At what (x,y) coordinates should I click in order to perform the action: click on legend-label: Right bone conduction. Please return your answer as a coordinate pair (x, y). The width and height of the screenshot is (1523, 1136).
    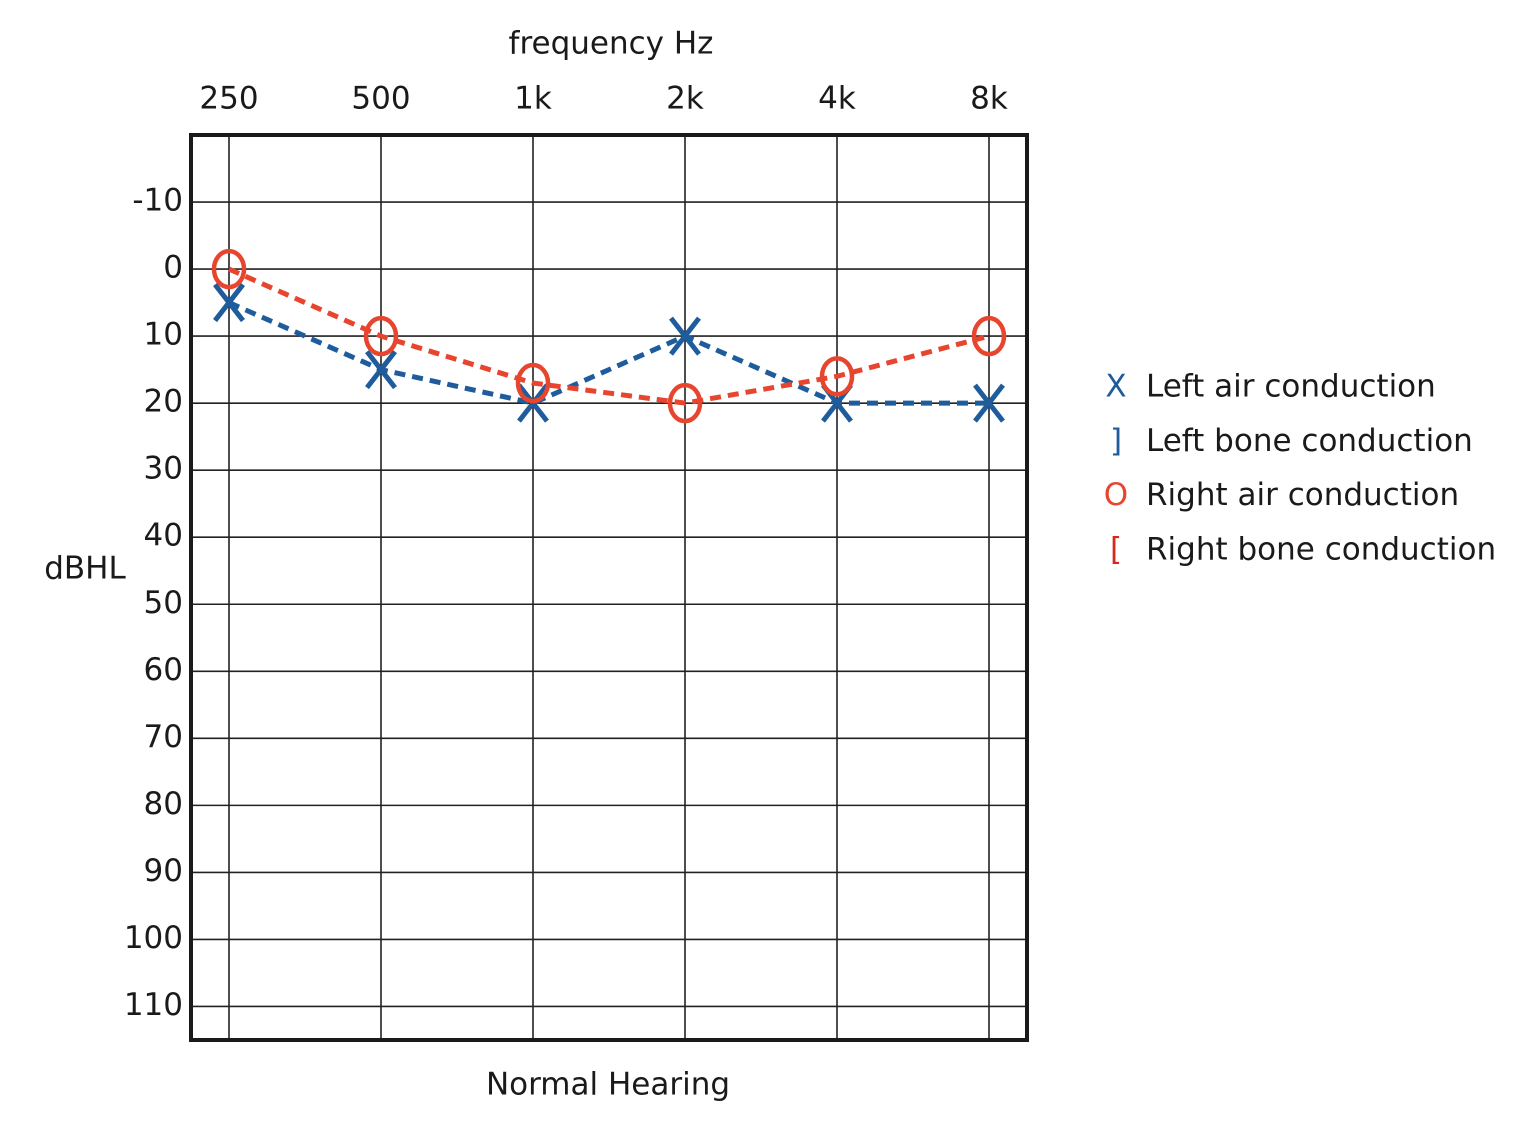
    Looking at the image, I should click on (1321, 549).